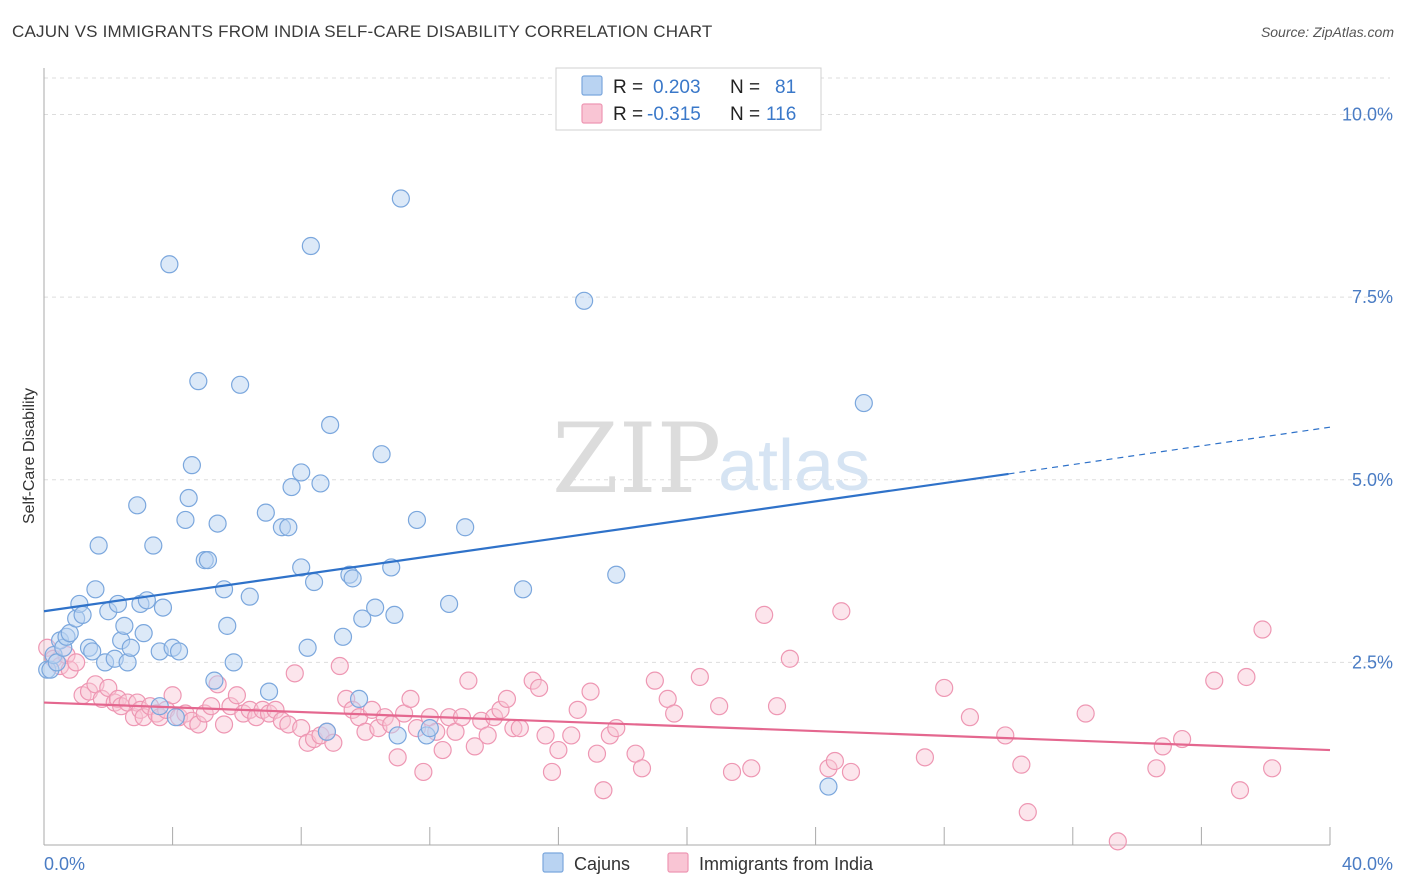 The height and width of the screenshot is (892, 1406). Describe the element at coordinates (1372, 480) in the screenshot. I see `y-tick-label-1: 5.0%` at that location.